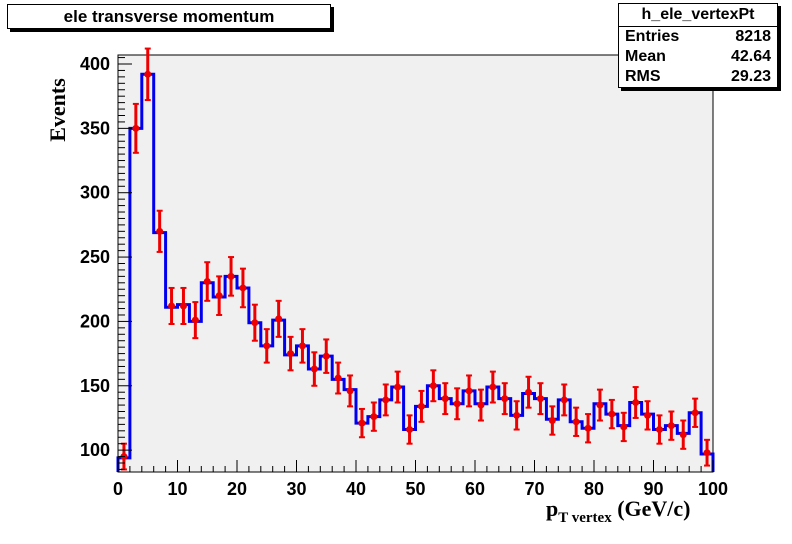  Describe the element at coordinates (415, 489) in the screenshot. I see `x-tick-label: 50` at that location.